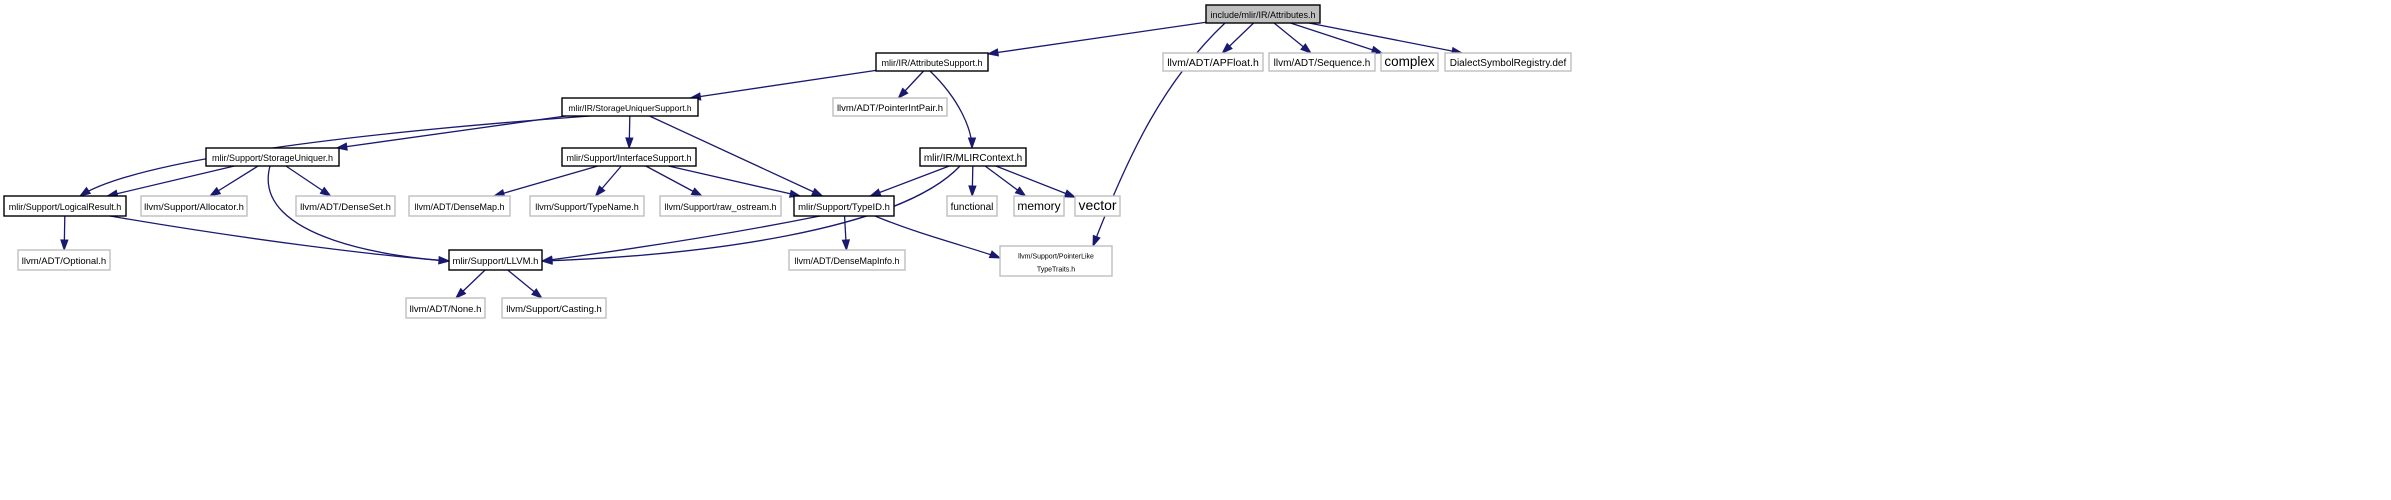  Describe the element at coordinates (911, 85) in the screenshot. I see `edge-attributesupport-to-pointerintpair` at that location.